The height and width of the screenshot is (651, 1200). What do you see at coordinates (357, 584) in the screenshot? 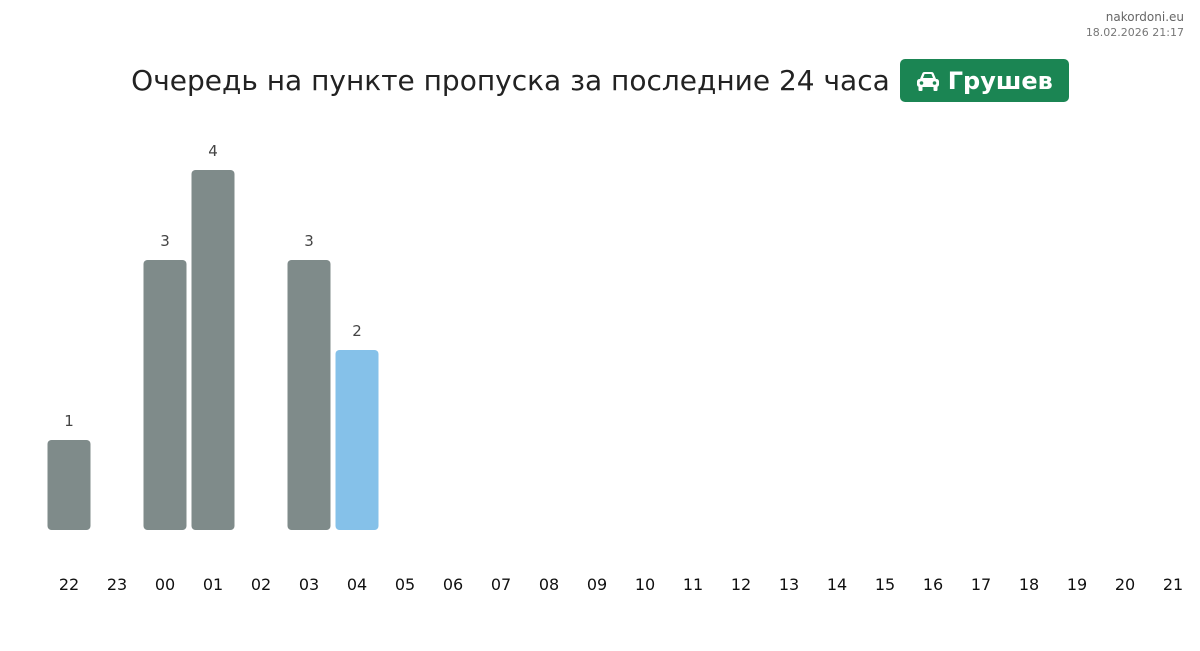
I see `x-tick-label: 04` at bounding box center [357, 584].